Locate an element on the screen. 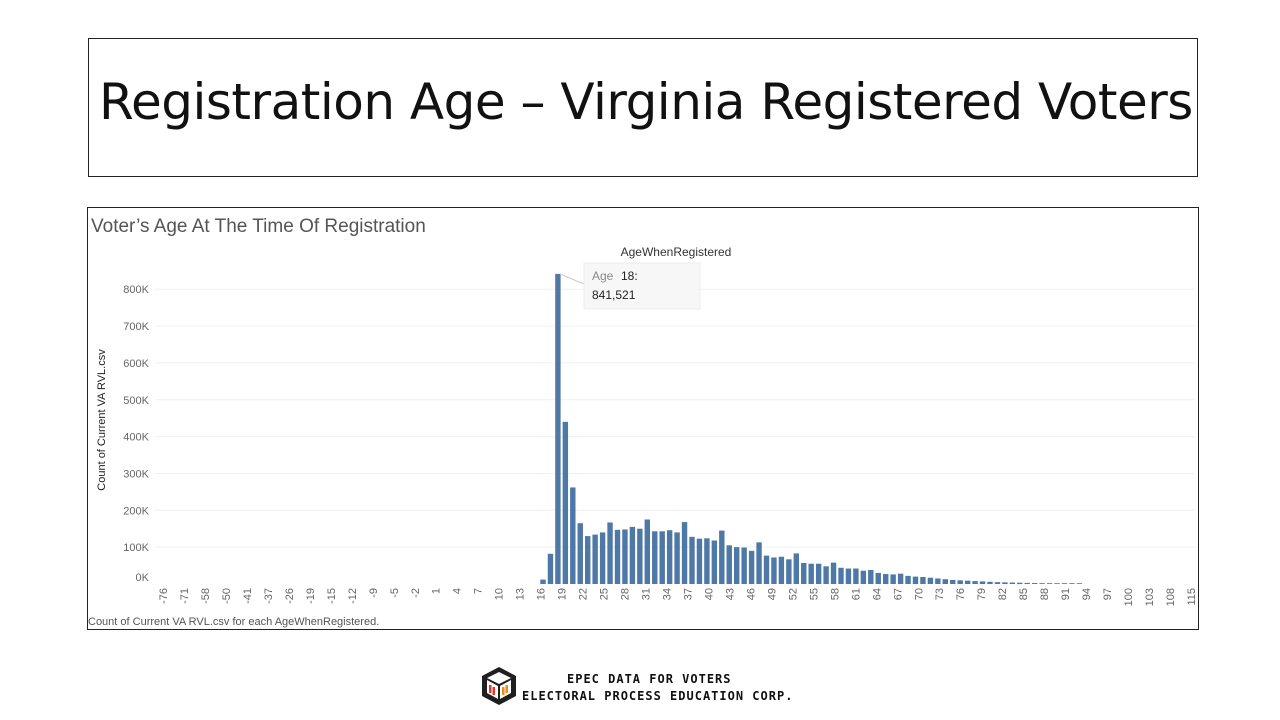 The image size is (1280, 720). x-tick-label: 73 is located at coordinates (940, 594).